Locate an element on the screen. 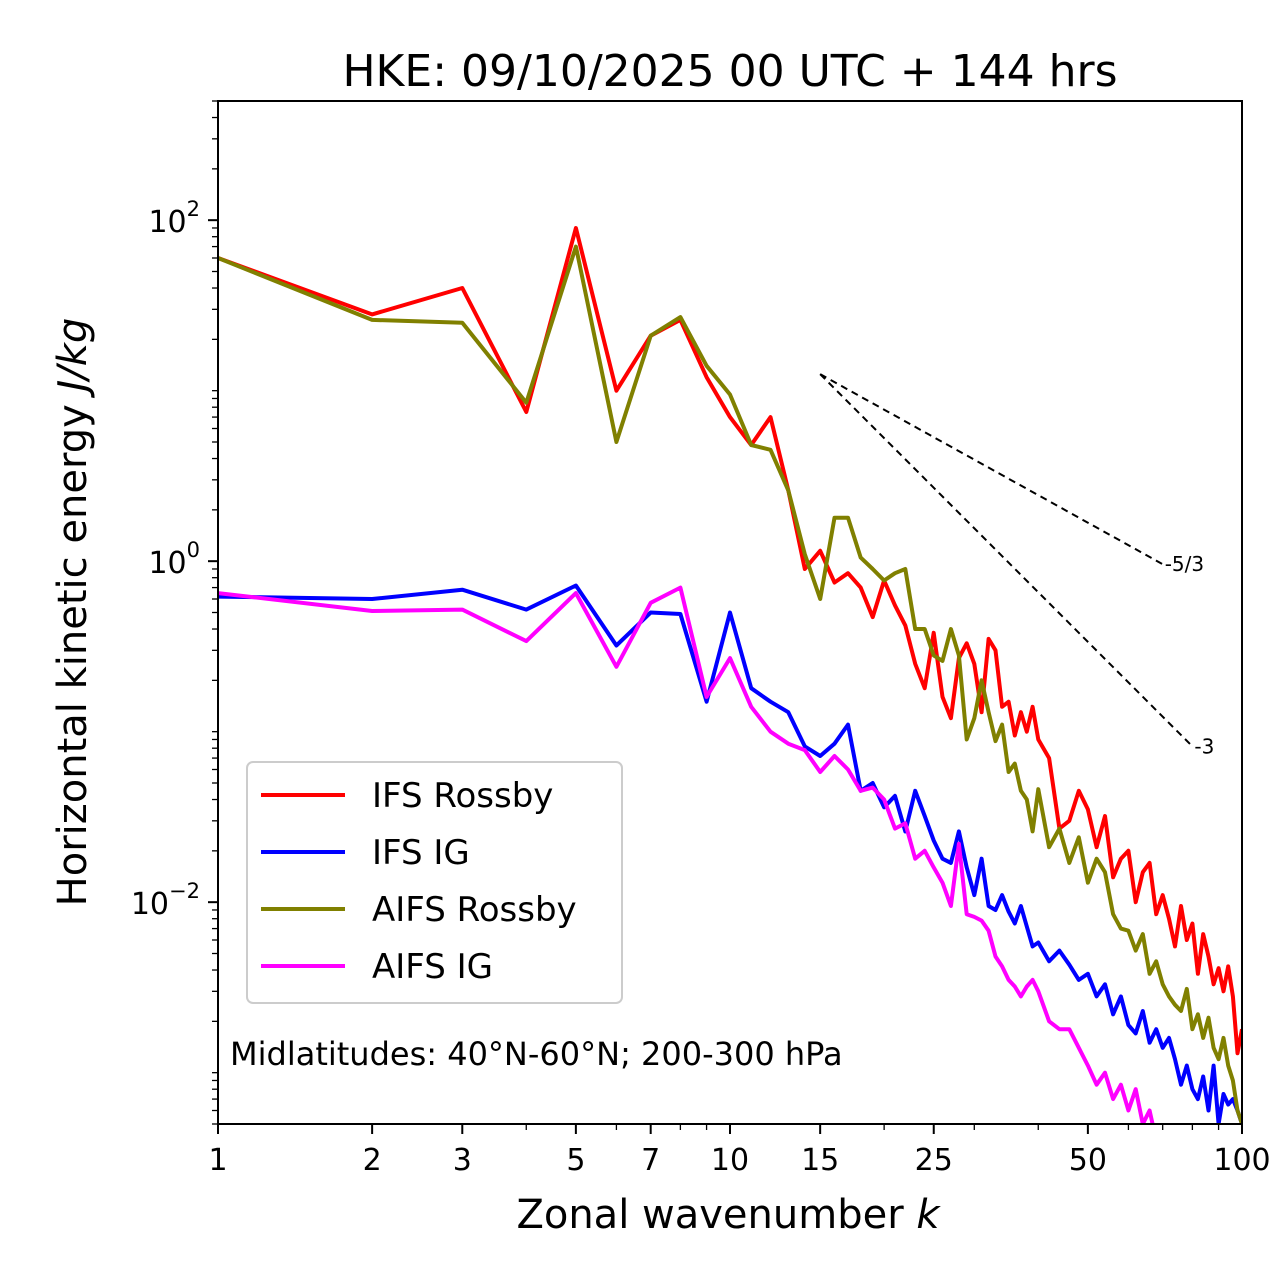 This screenshot has width=1280, height=1288. legend-label: AIFS Rossby is located at coordinates (474, 910).